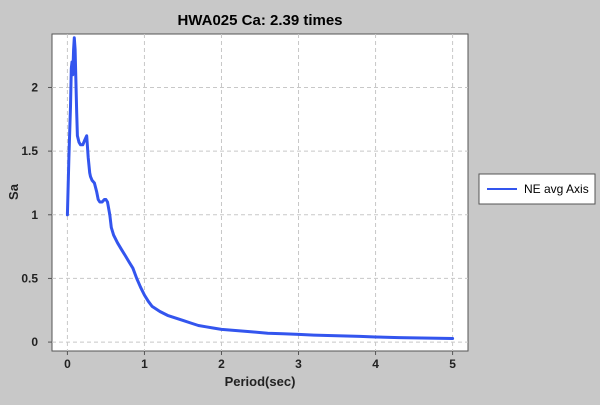 The image size is (600, 405). Describe the element at coordinates (29, 278) in the screenshot. I see `y-tick-label: 0.5` at that location.